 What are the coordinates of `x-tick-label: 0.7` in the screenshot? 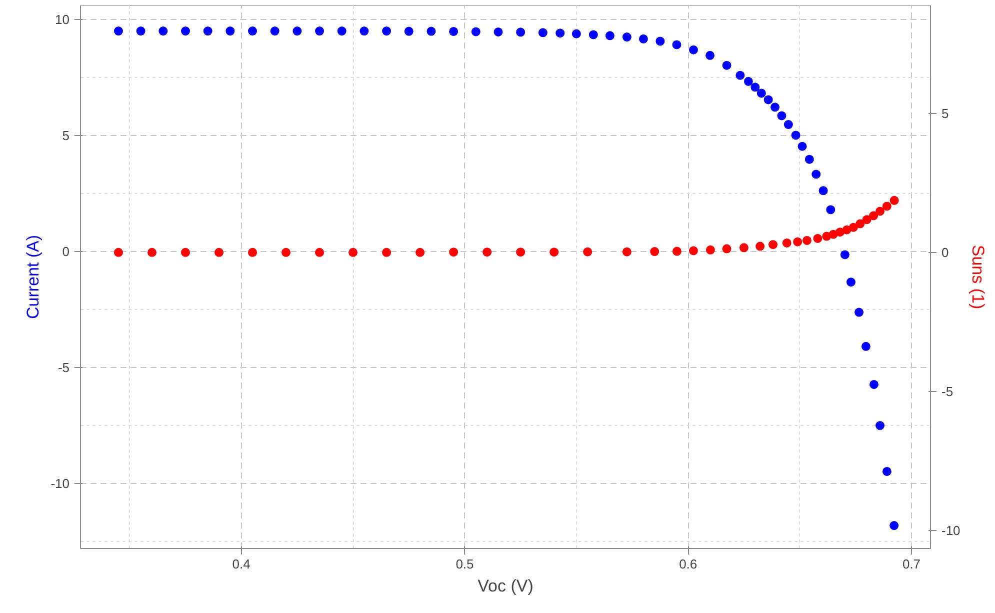 It's located at (911, 564).